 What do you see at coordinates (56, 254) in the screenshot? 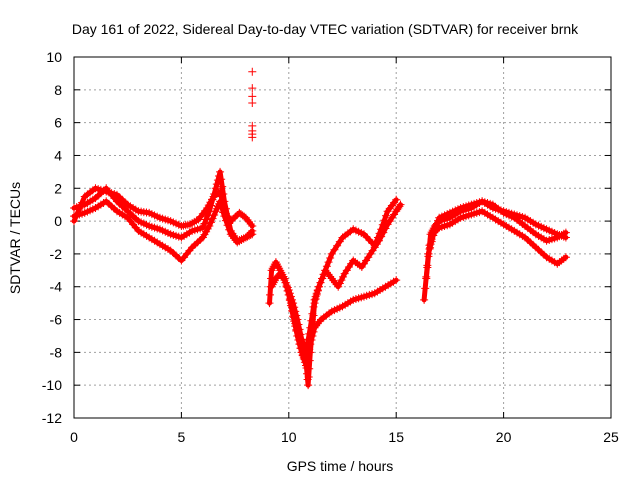
I see `y-tick-label: -2` at bounding box center [56, 254].